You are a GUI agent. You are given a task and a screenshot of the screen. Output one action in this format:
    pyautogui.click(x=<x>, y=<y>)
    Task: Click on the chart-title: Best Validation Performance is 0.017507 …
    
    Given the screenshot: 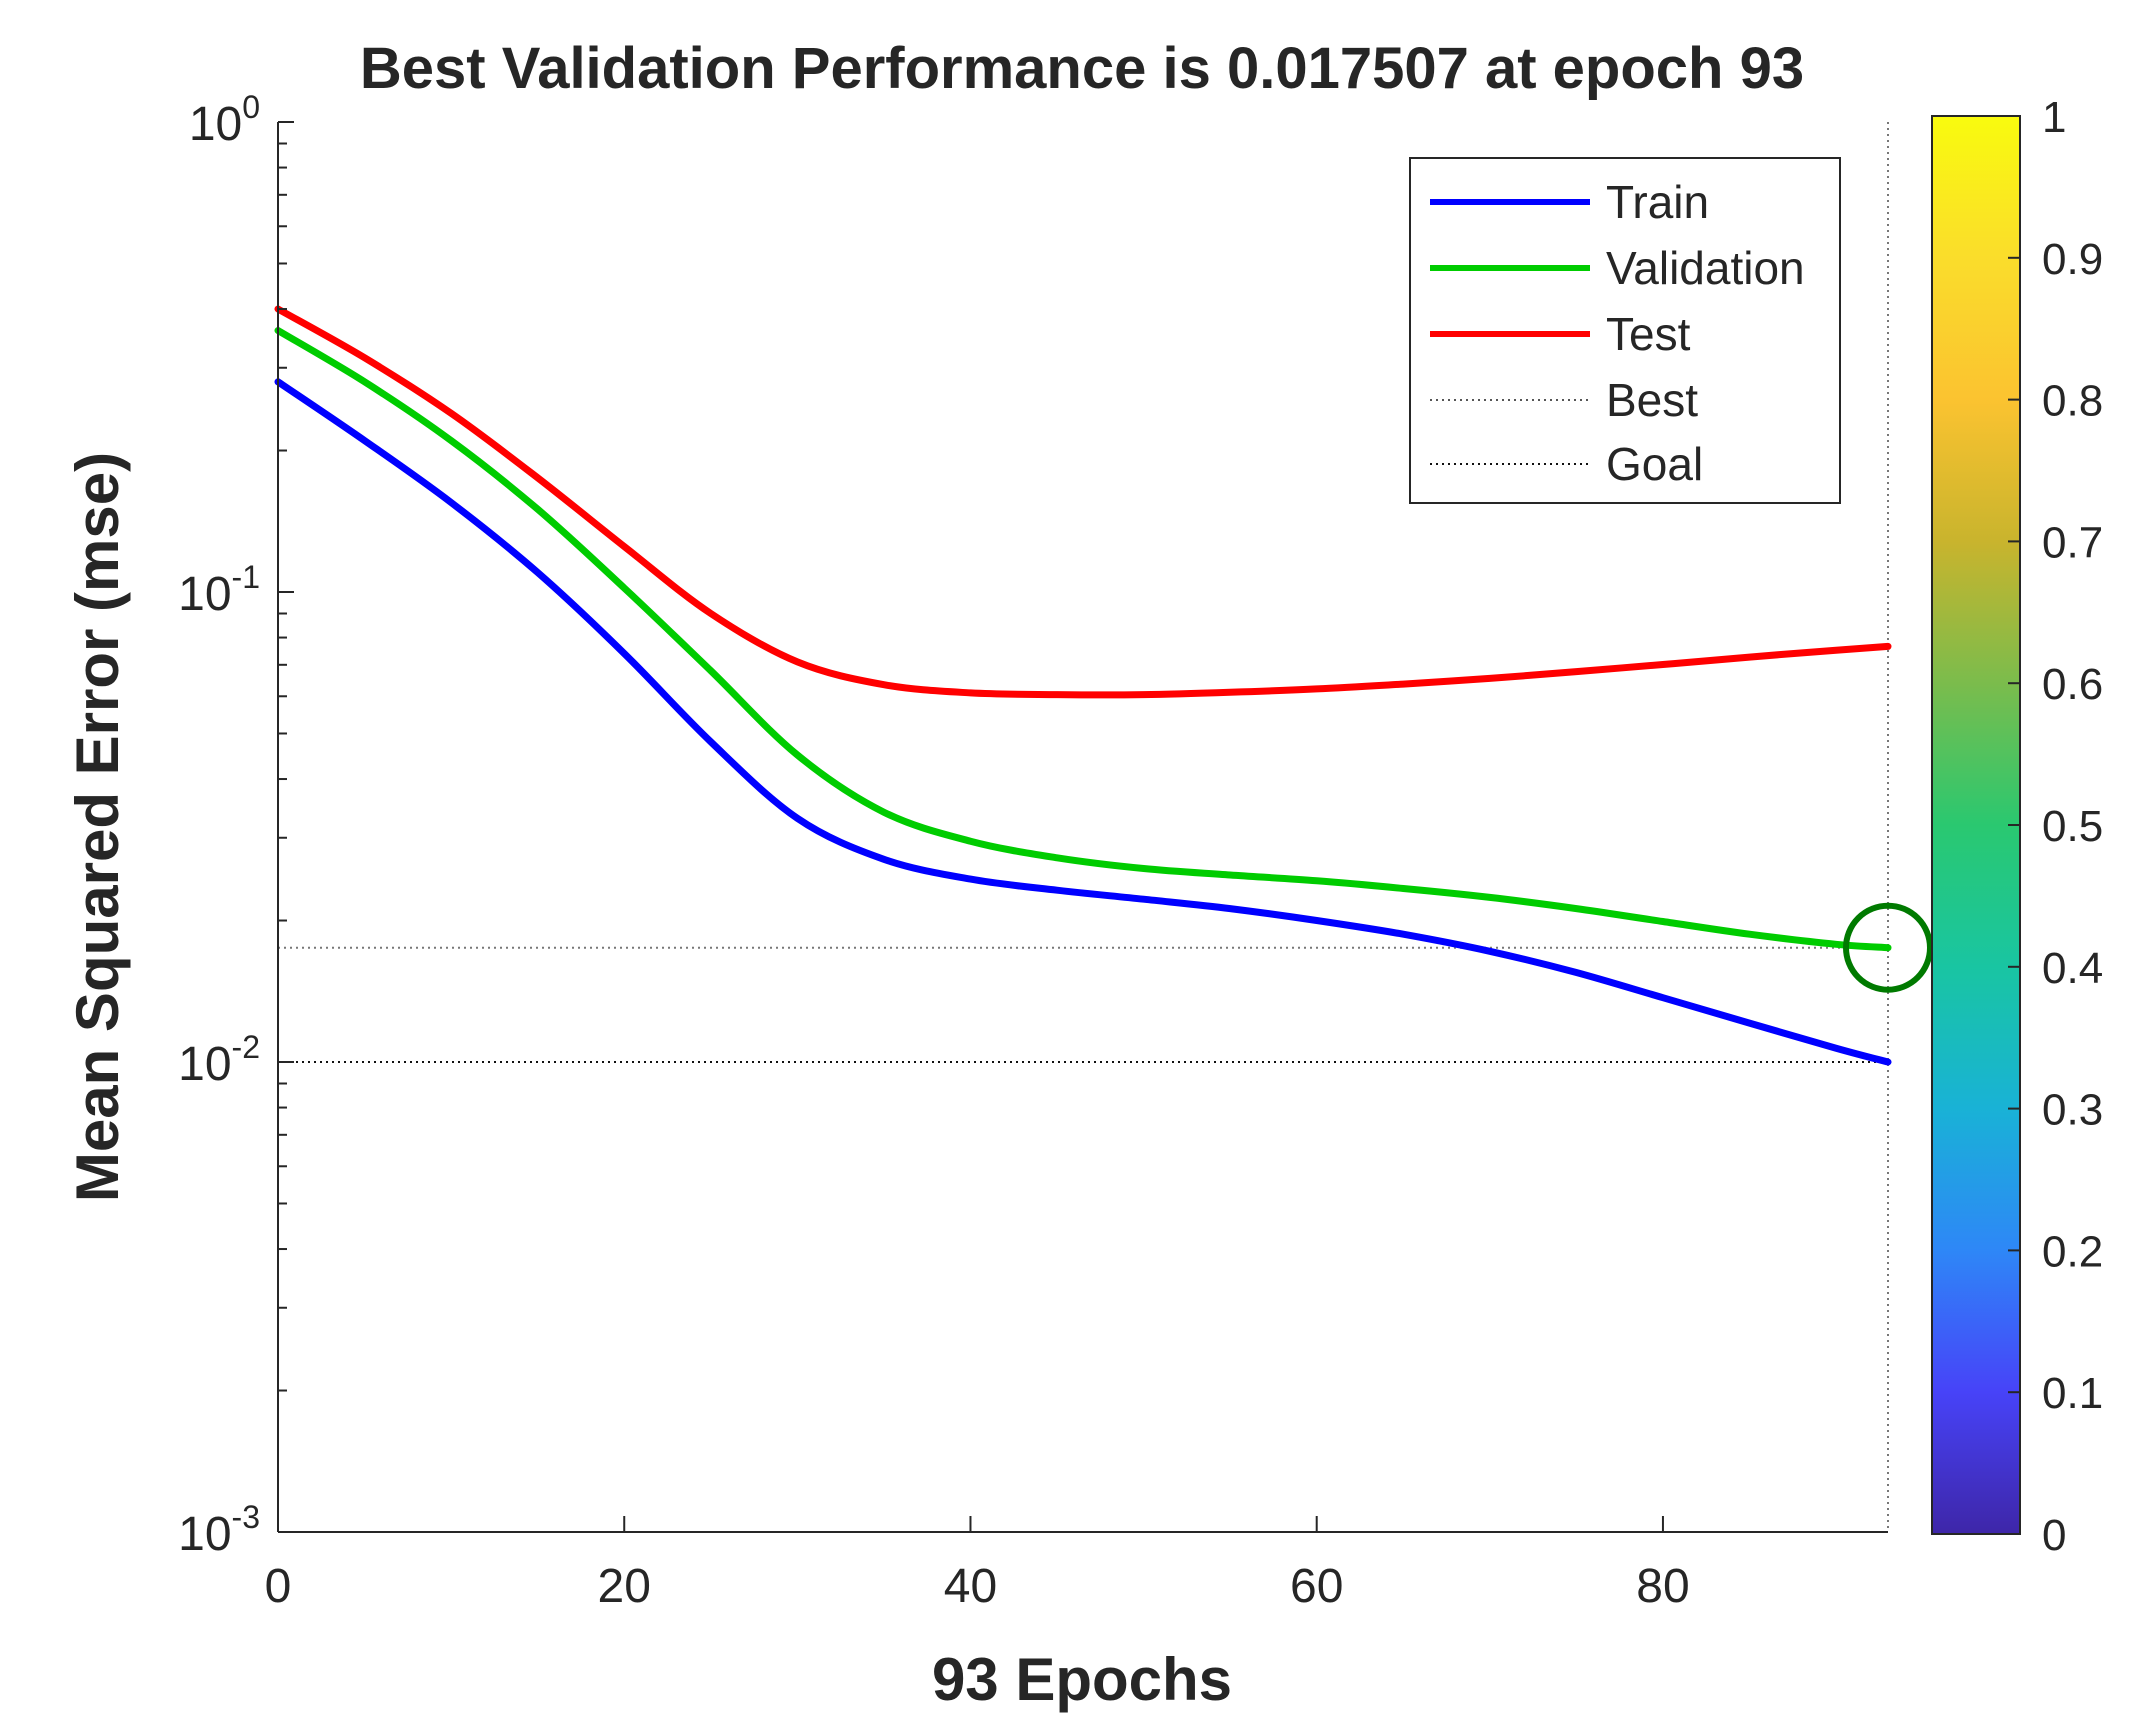 What is the action you would take?
    pyautogui.click(x=1082, y=68)
    